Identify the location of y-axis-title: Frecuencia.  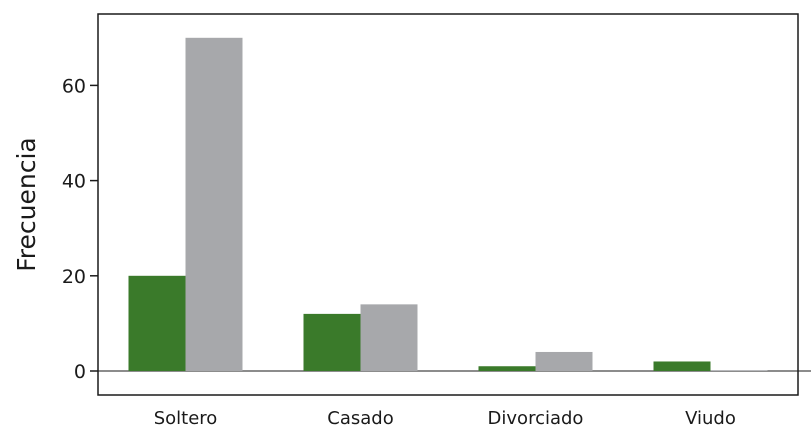
(26, 204).